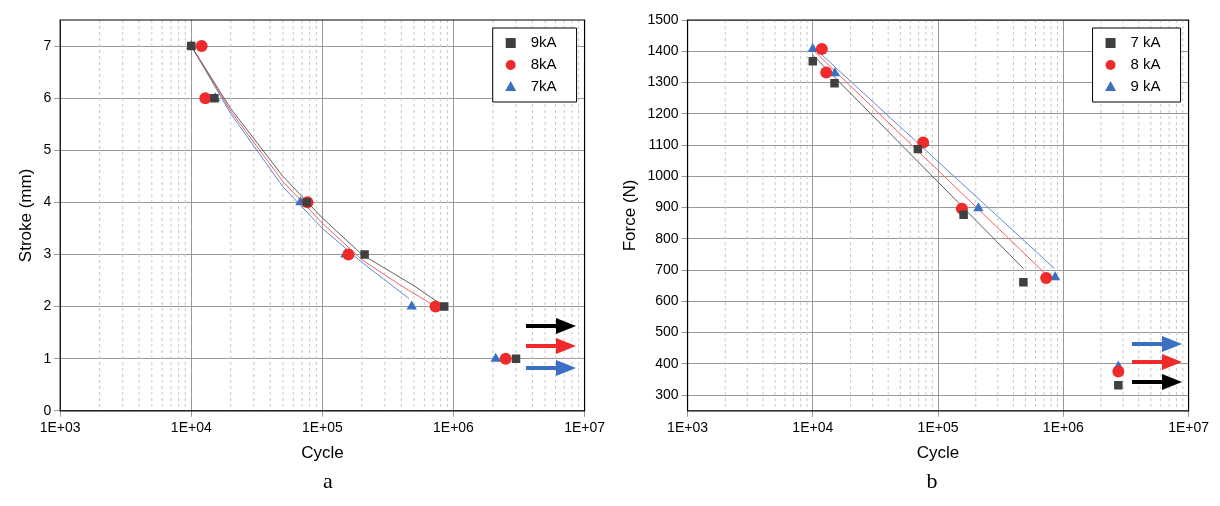 Image resolution: width=1220 pixels, height=506 pixels. What do you see at coordinates (932, 481) in the screenshot?
I see `text: b` at bounding box center [932, 481].